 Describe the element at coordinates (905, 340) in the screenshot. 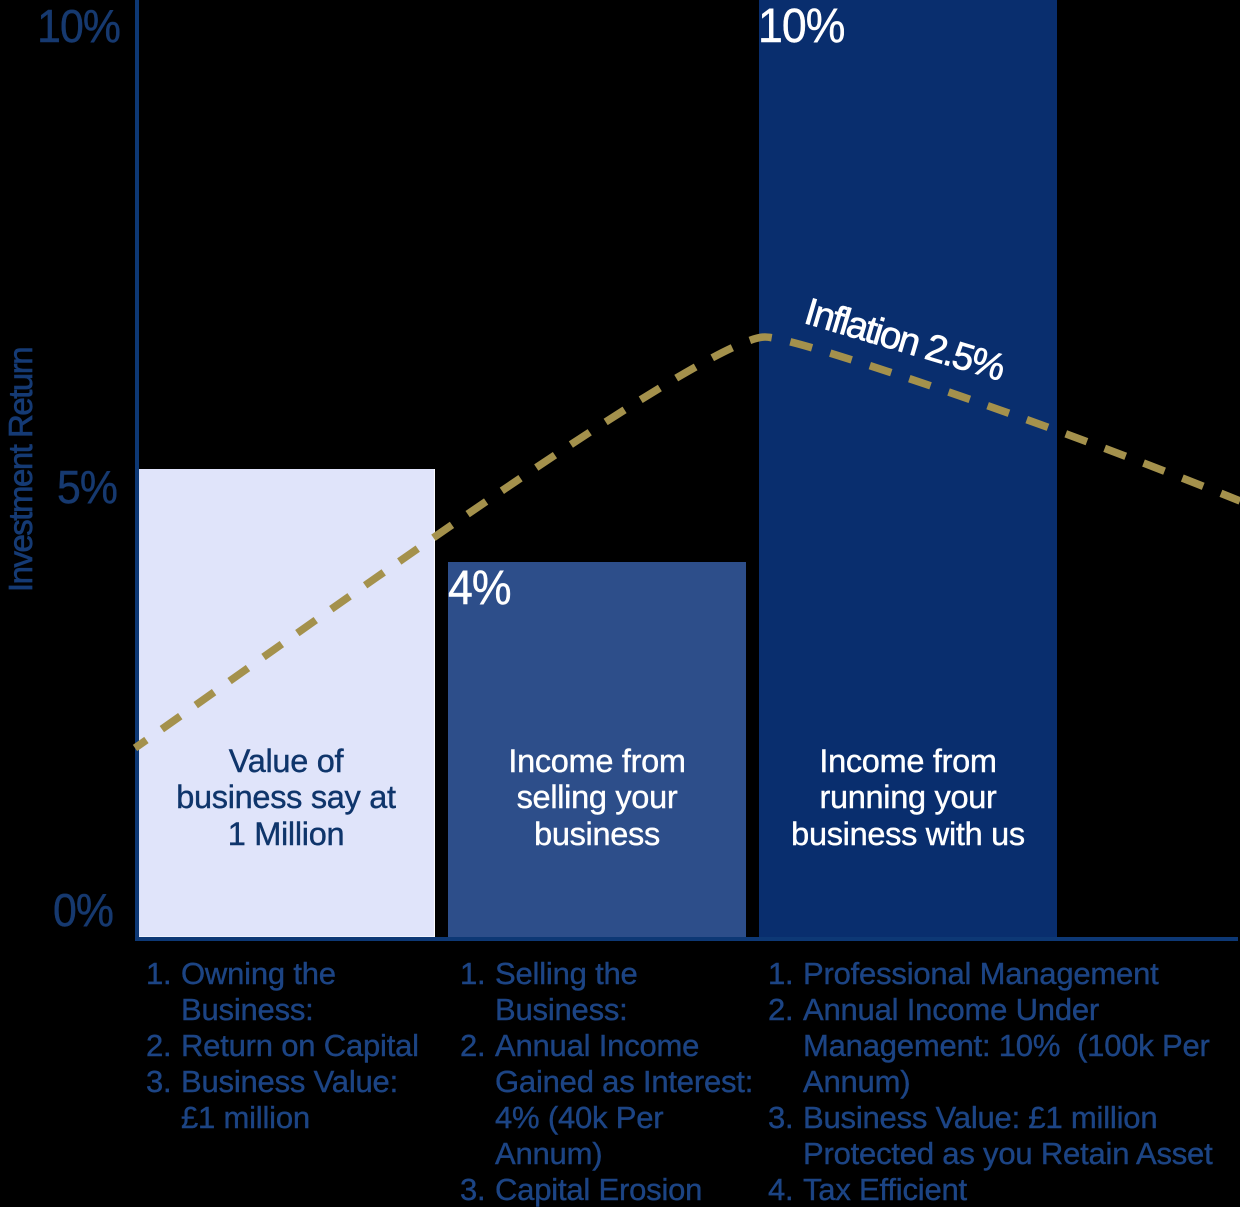

I see `svg-text: Inflation 2.5%` at that location.